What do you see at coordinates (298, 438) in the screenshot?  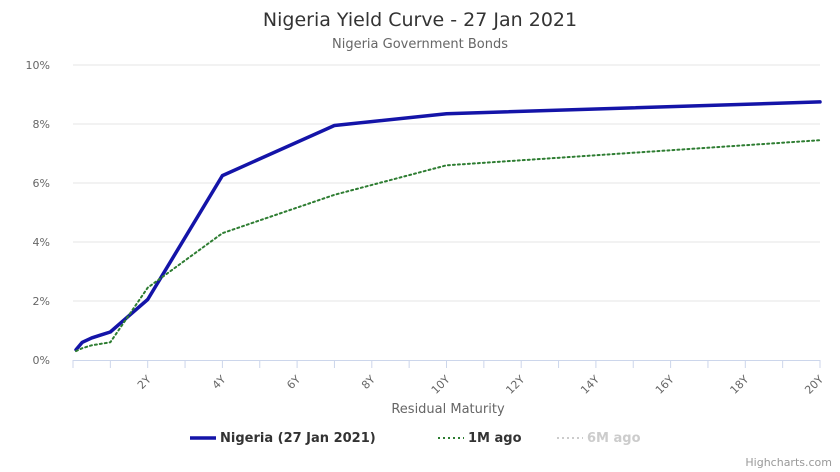 I see `legend-label: Nigeria (27 Jan 2021)` at bounding box center [298, 438].